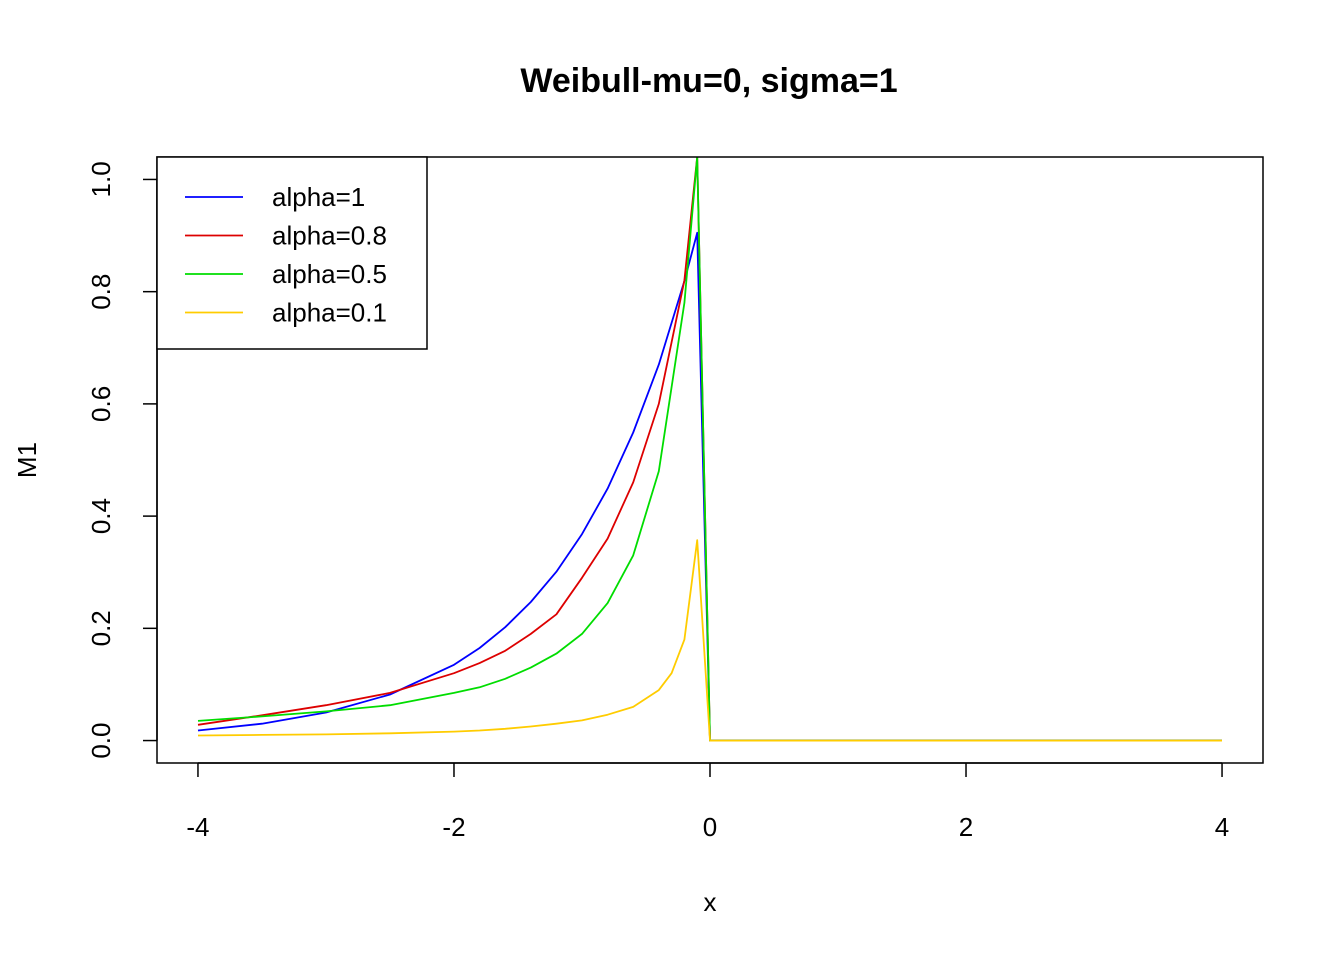 This screenshot has width=1344, height=960. Describe the element at coordinates (318, 197) in the screenshot. I see `legend-label-0: alpha=1` at that location.